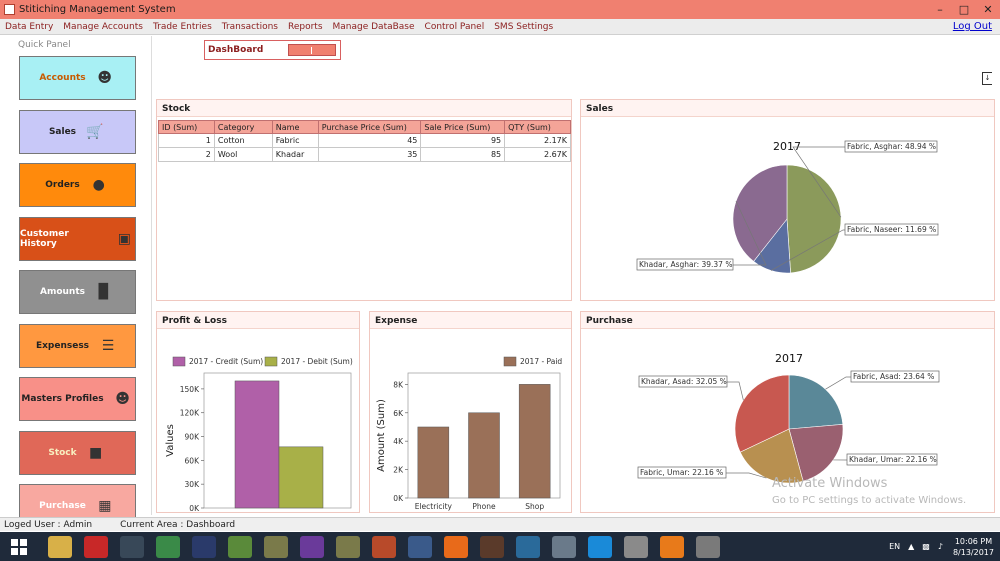 This screenshot has width=1000, height=561. Describe the element at coordinates (96, 452) in the screenshot. I see `briefcase-icon: ■` at that location.